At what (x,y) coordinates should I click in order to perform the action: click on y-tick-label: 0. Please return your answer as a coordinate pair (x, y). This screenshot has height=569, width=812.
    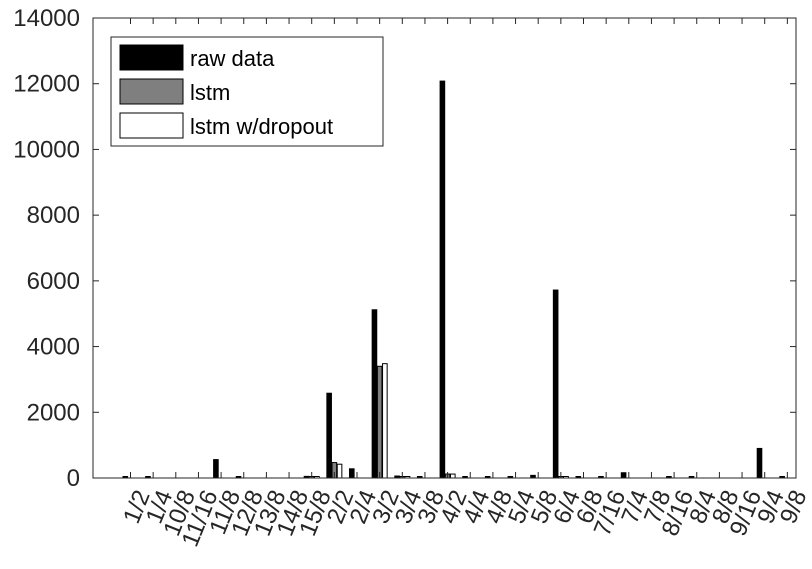
    Looking at the image, I should click on (73, 478).